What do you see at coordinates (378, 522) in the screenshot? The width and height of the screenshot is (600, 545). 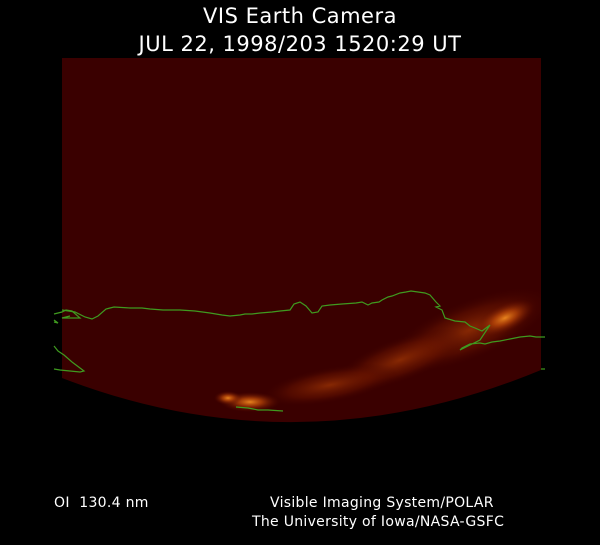 I see `institution-label: The University of Iowa/NASA-GSFC` at bounding box center [378, 522].